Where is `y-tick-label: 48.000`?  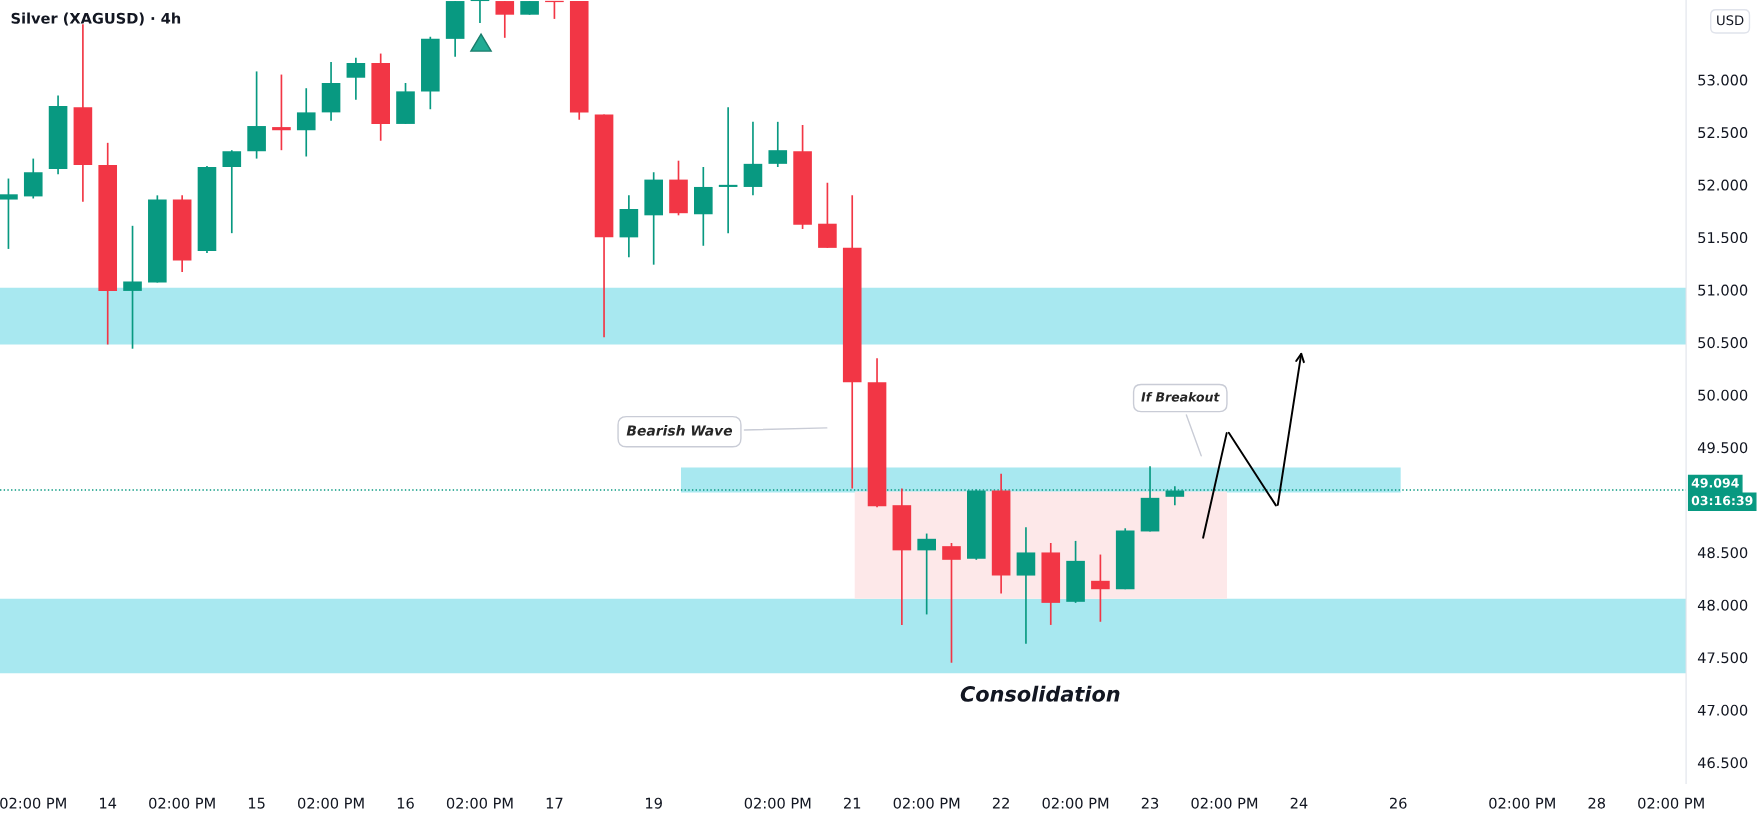
y-tick-label: 48.000 is located at coordinates (1722, 605).